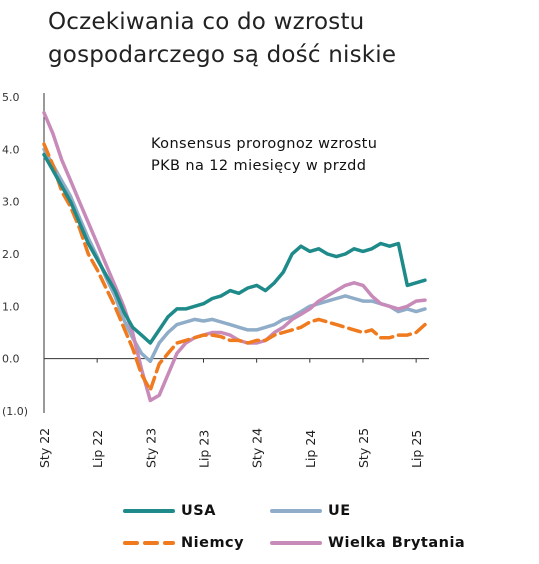 The image size is (539, 564). Describe the element at coordinates (44, 448) in the screenshot. I see `x-tick-label: Sty 22` at that location.